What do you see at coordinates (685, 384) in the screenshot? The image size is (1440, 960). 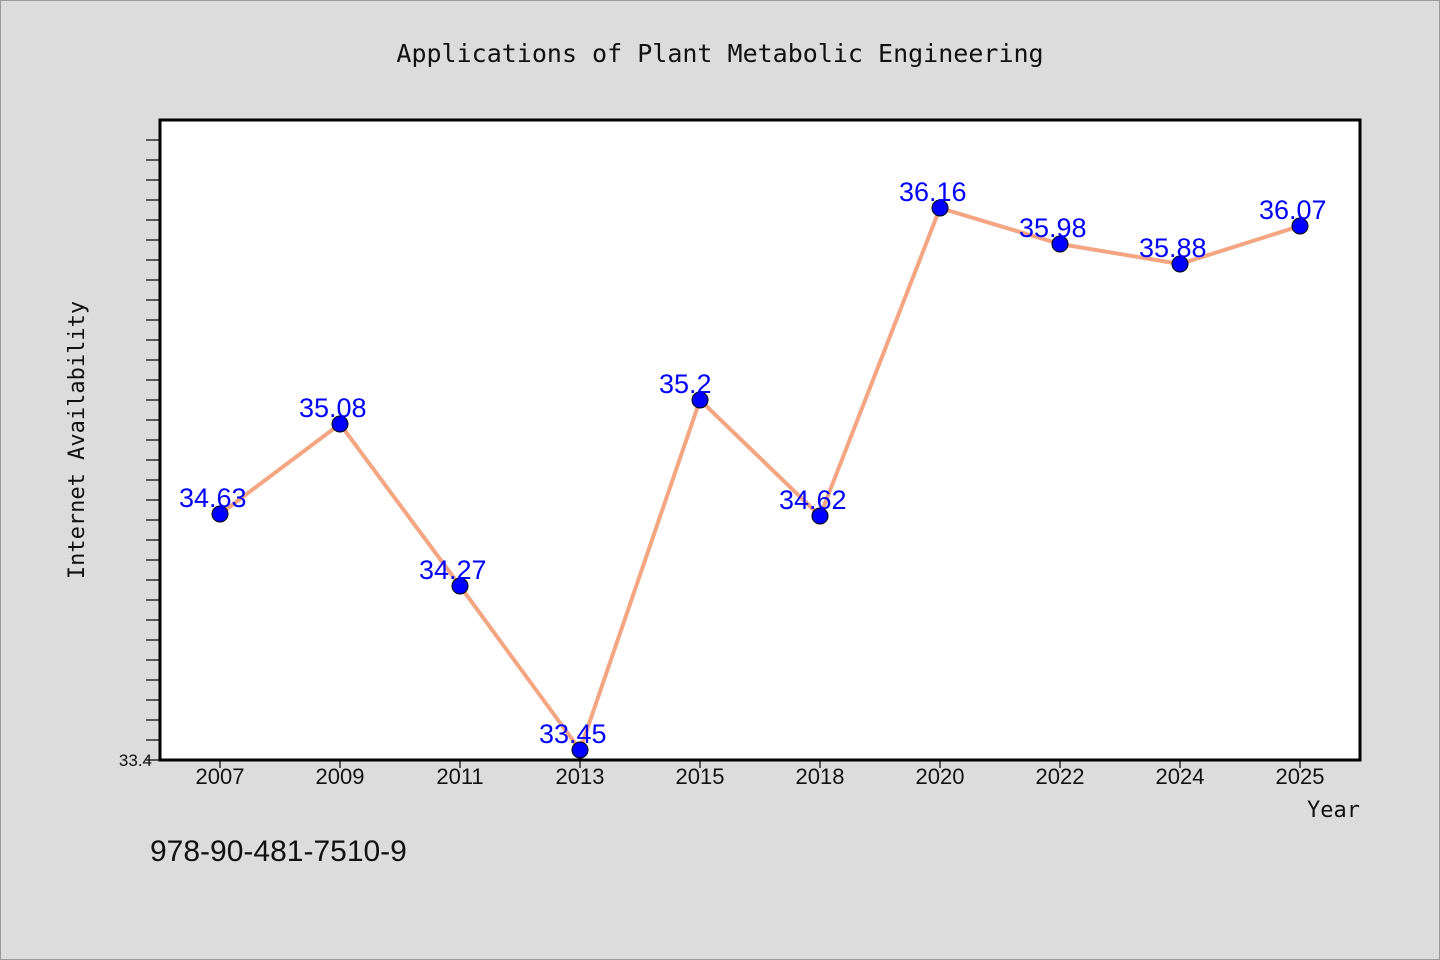 I see `data-label: 35.2` at bounding box center [685, 384].